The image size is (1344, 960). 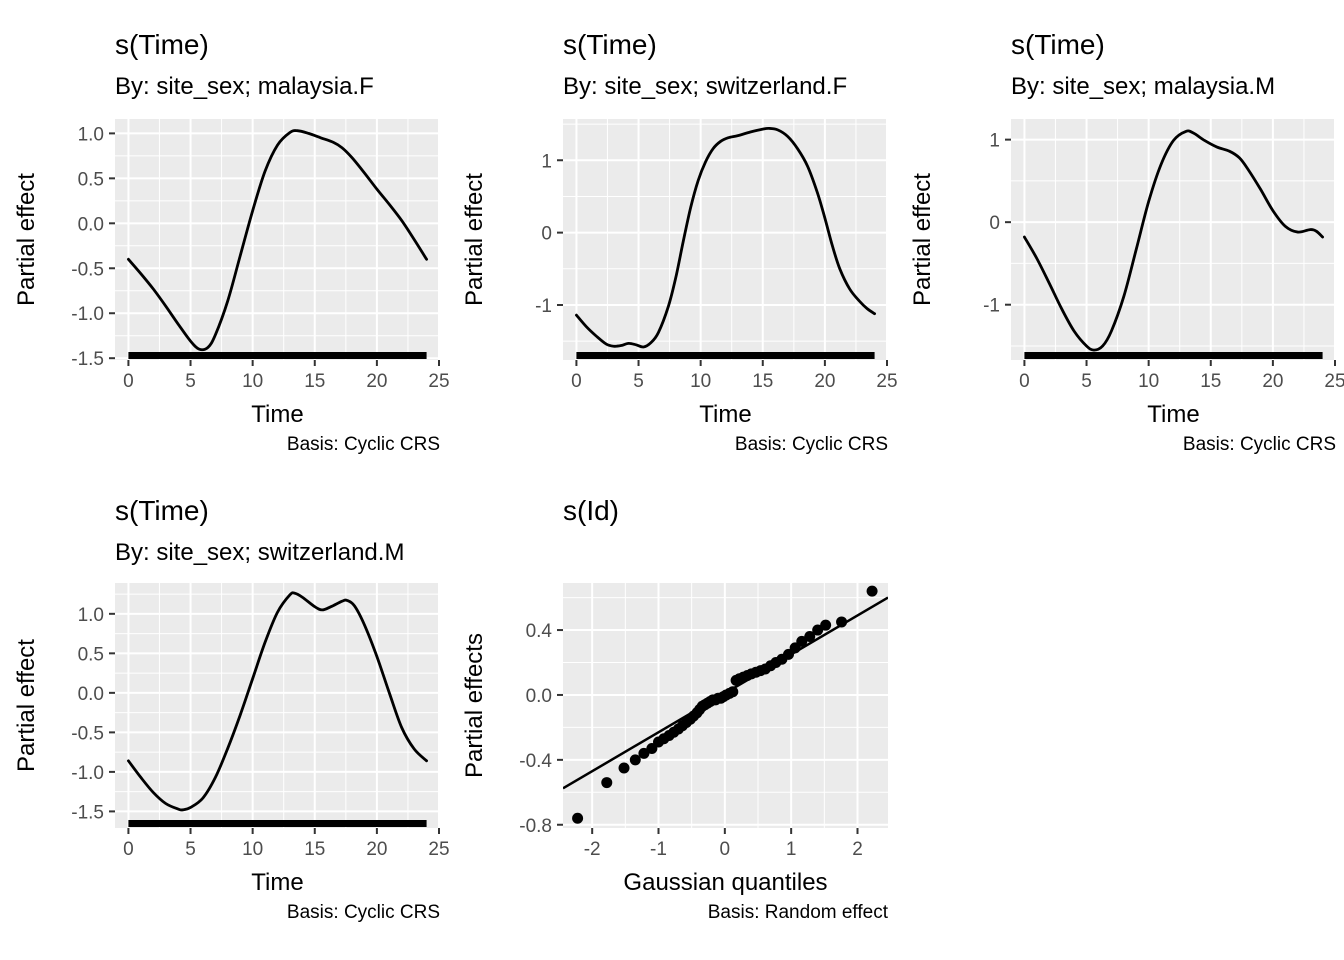 I want to click on y-tick-label: 1.0, so click(x=91, y=134).